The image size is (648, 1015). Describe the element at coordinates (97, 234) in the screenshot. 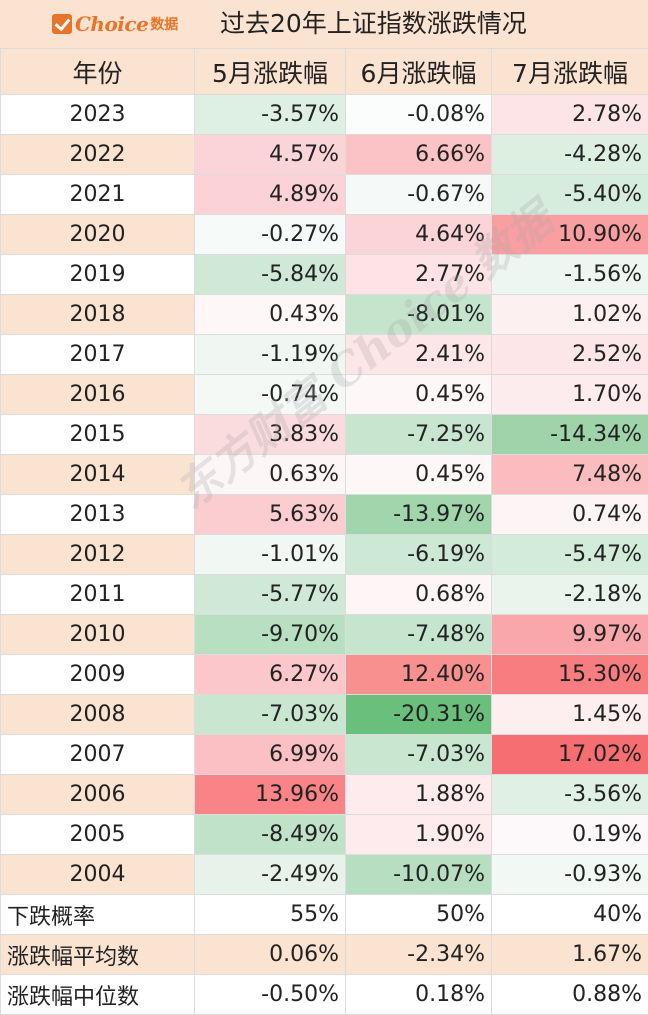

I see `year-cell: 2020` at that location.